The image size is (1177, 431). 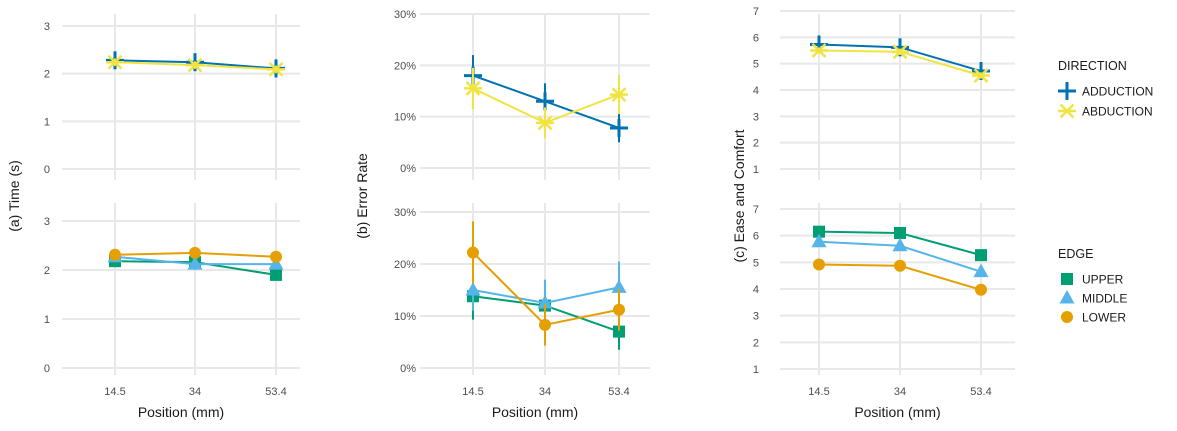 I want to click on panel-direction: 0 1 2 3, so click(x=172, y=97).